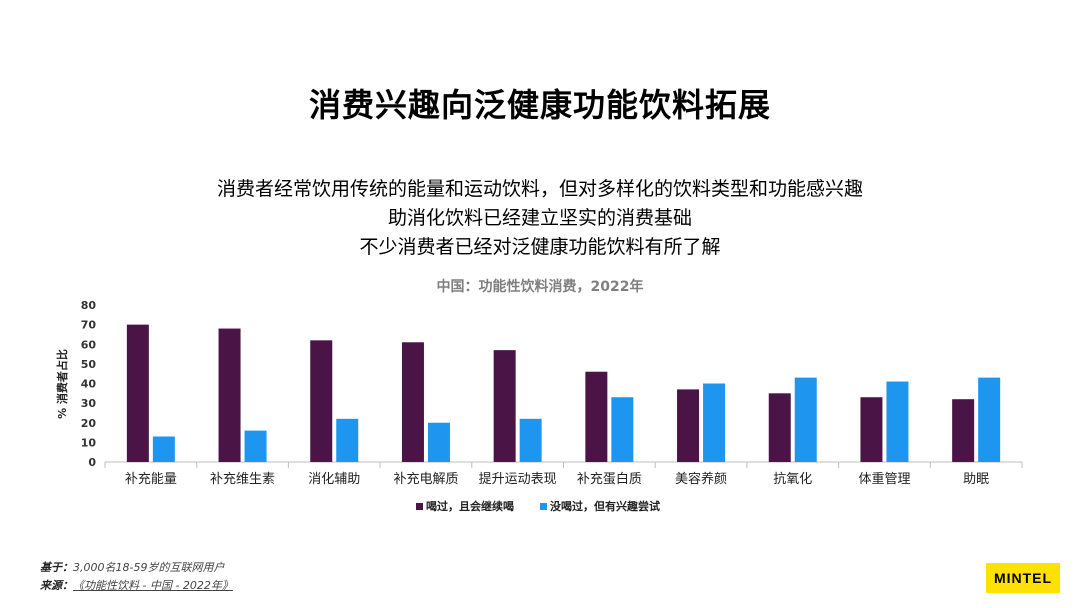 This screenshot has width=1080, height=608. What do you see at coordinates (701, 479) in the screenshot?
I see `x-tick-label: 美容养颜` at bounding box center [701, 479].